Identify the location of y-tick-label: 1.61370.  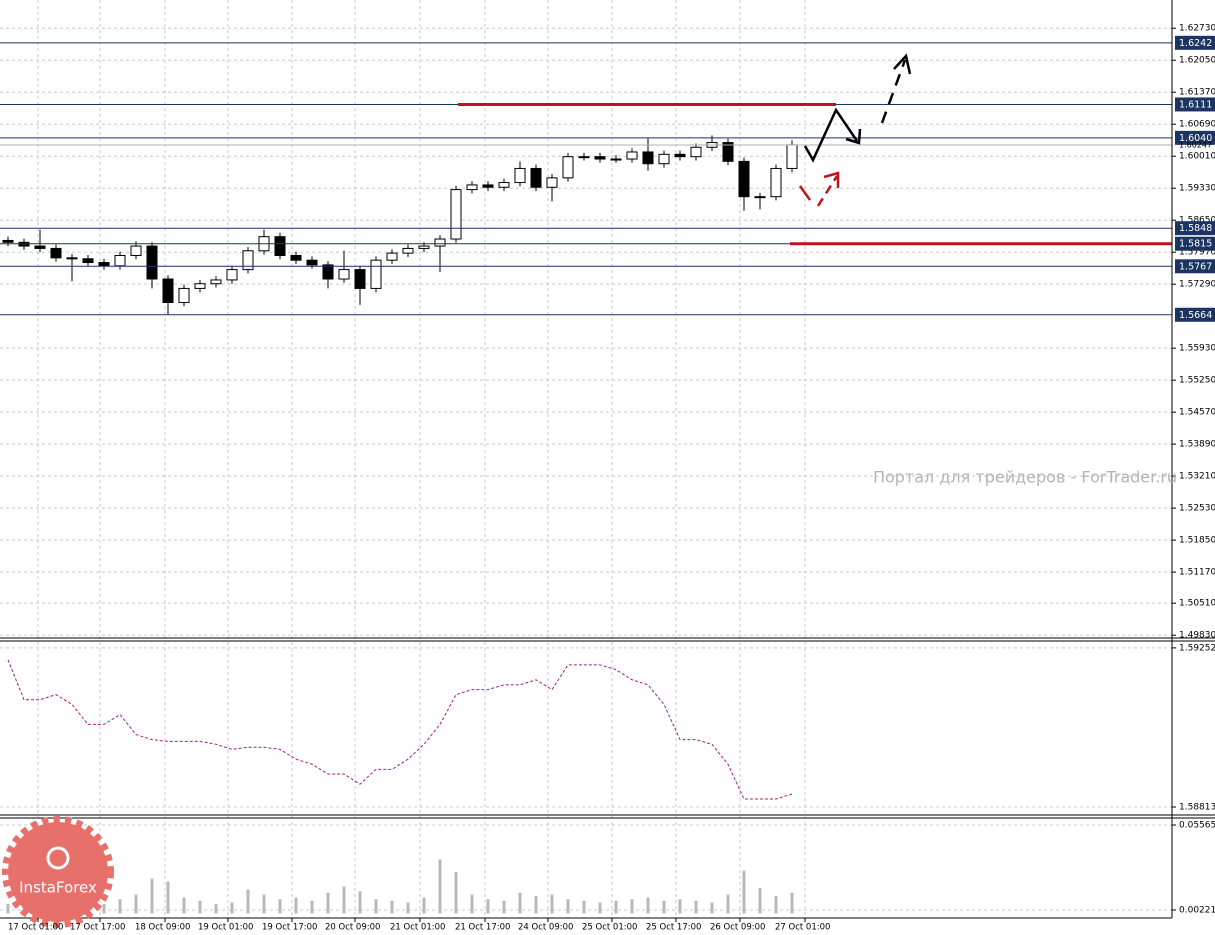
(1197, 93).